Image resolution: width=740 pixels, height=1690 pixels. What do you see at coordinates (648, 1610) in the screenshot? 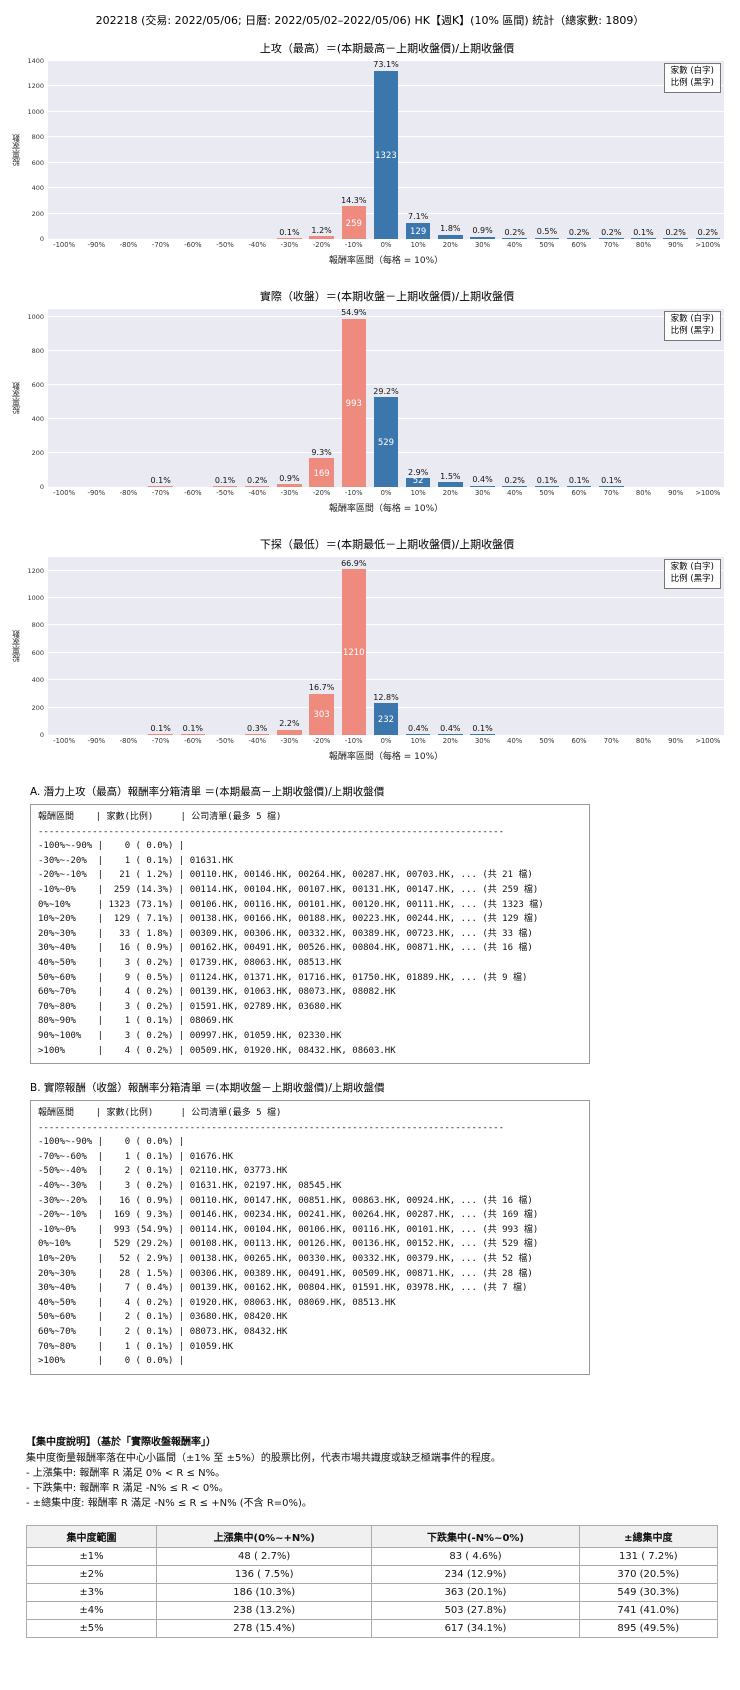
I see `concentration-table-cell: 741 (41.0%)` at bounding box center [648, 1610].